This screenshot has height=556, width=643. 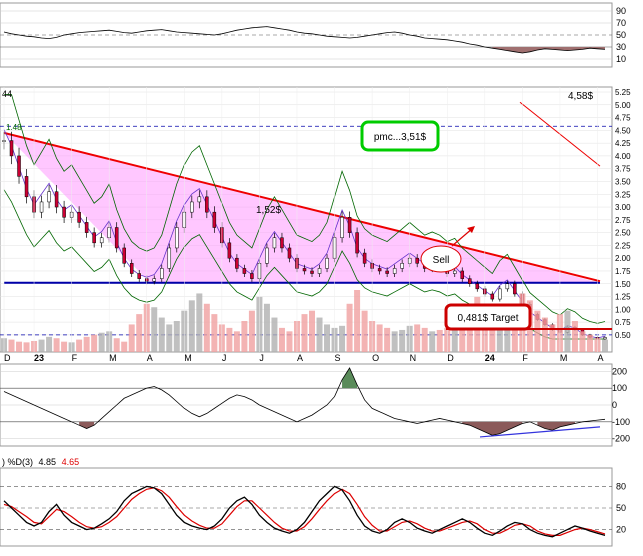 What do you see at coordinates (623, 220) in the screenshot?
I see `price-tick-10: 2.75` at bounding box center [623, 220].